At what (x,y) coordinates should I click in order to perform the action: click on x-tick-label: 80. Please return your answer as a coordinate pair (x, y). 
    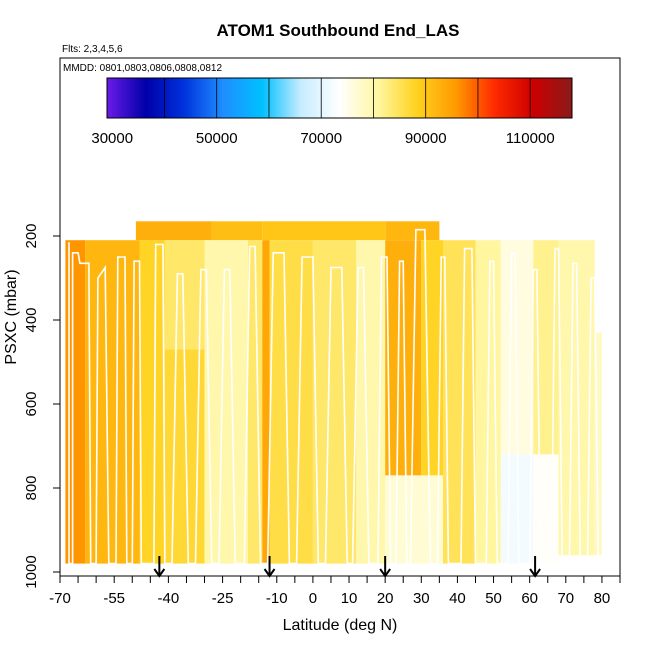
    Looking at the image, I should click on (602, 598).